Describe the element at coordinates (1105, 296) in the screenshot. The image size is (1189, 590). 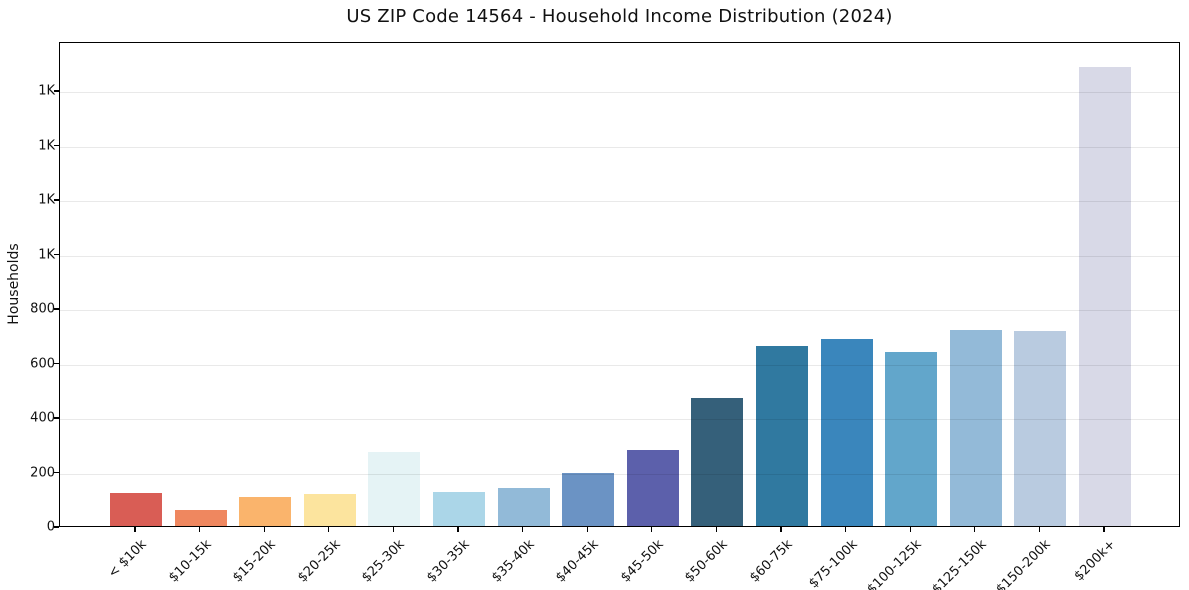
I see `bar-200k` at that location.